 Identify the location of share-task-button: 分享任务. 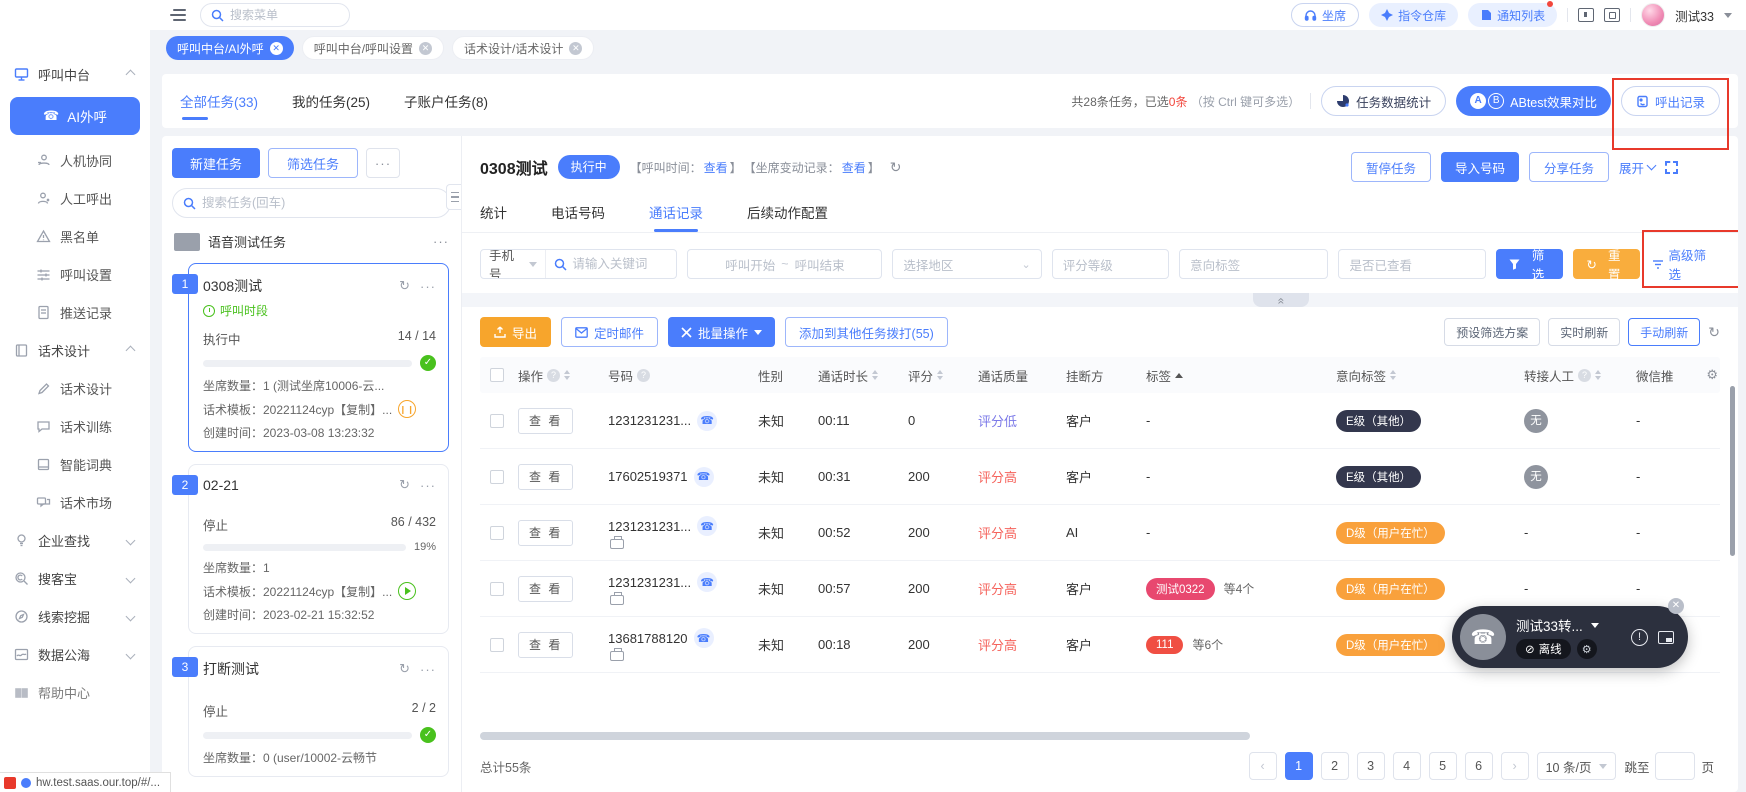
(1568, 167).